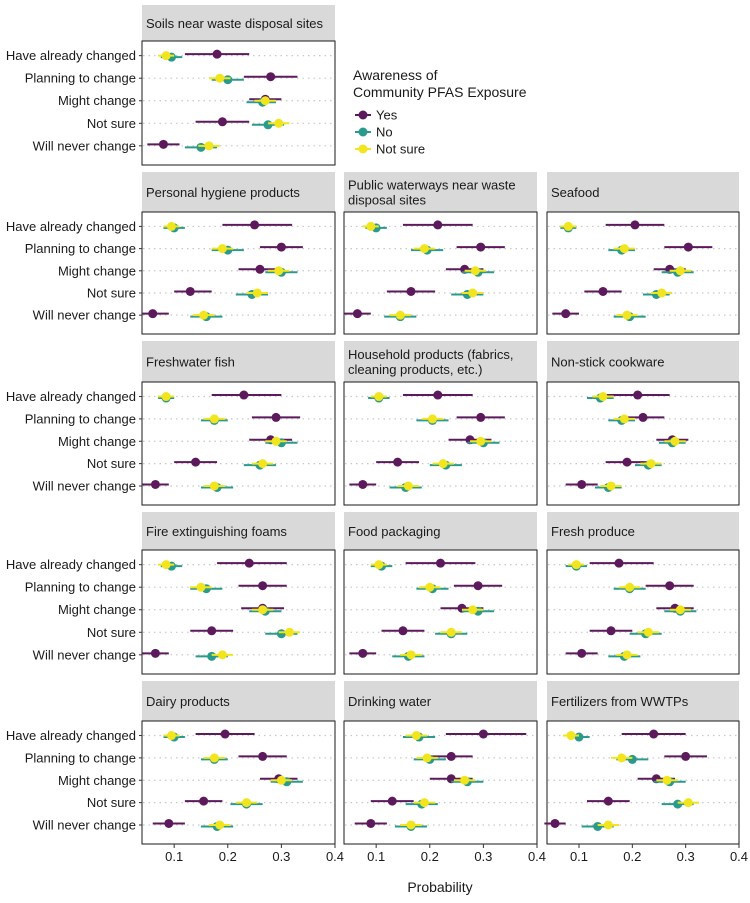 Image resolution: width=750 pixels, height=903 pixels. What do you see at coordinates (387, 200) in the screenshot?
I see `panel-title: disposal sites` at bounding box center [387, 200].